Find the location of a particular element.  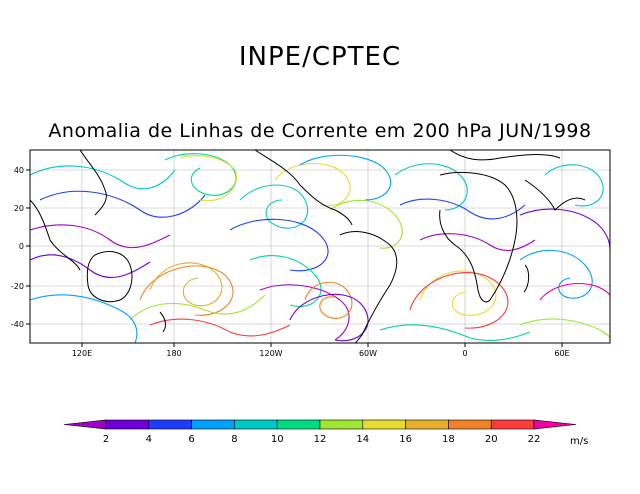

colorbar-label: 10 is located at coordinates (277, 439).